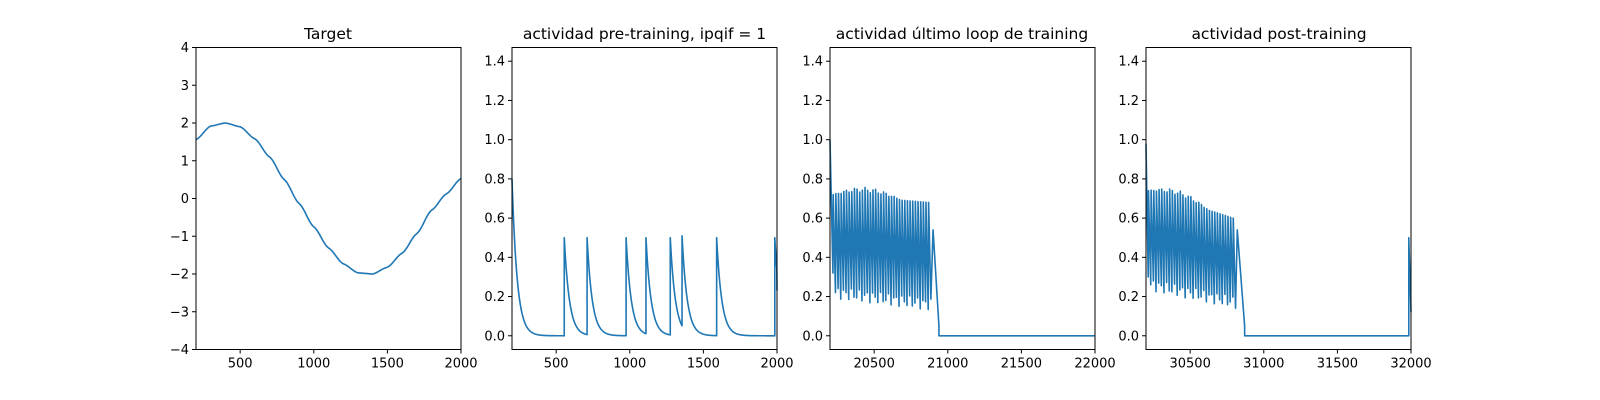  What do you see at coordinates (327, 34) in the screenshot?
I see `chart-title: Target` at bounding box center [327, 34].